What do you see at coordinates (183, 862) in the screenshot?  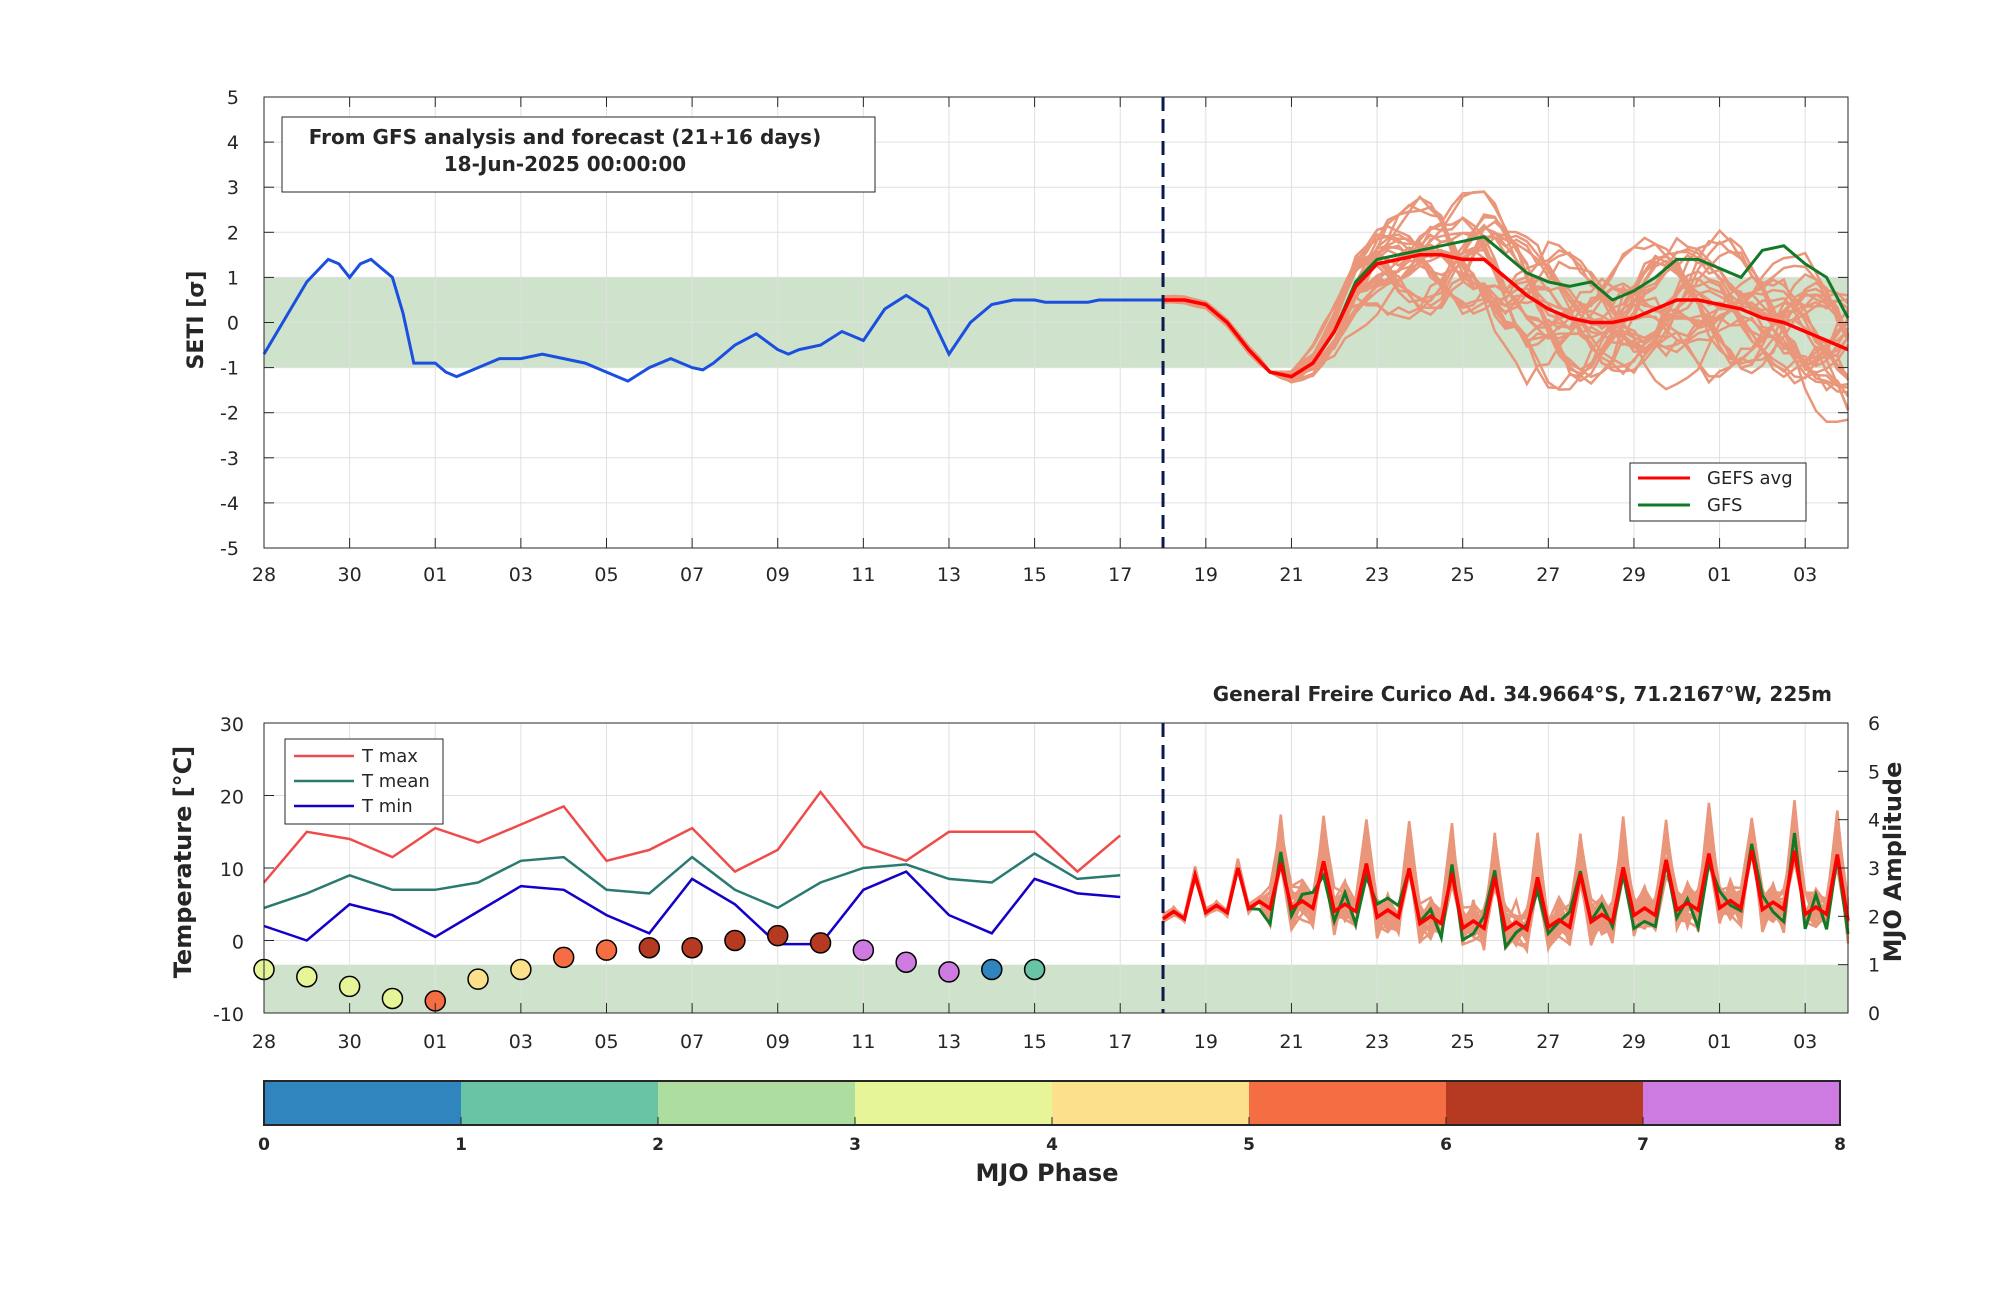 I see `temperature-y-axis-label: Temperature [°C]` at bounding box center [183, 862].